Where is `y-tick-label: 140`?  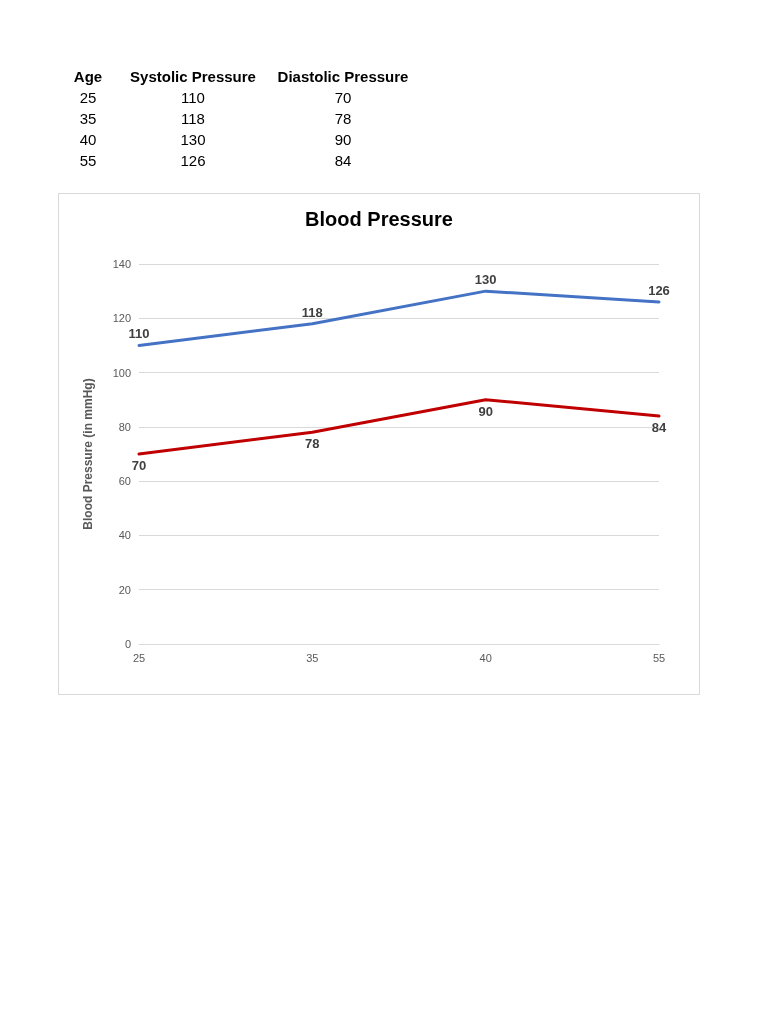 y-tick-label: 140 is located at coordinates (121, 264).